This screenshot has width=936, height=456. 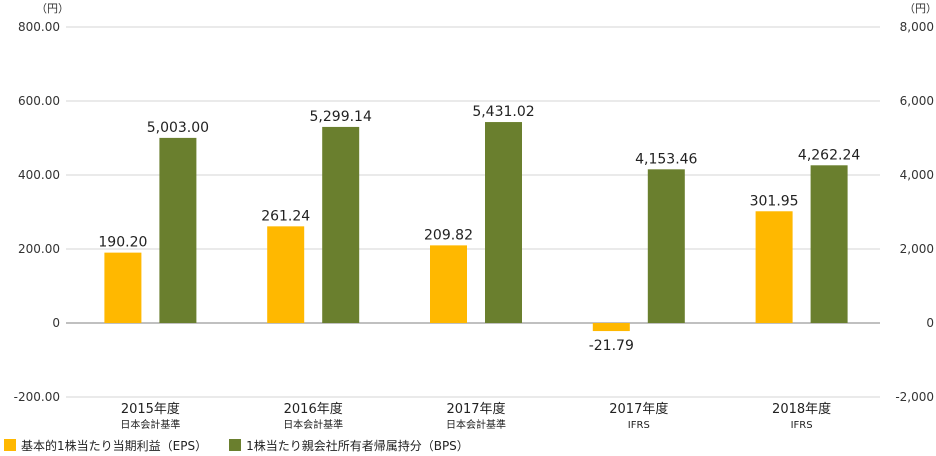 I want to click on right-axis-tick-label: 4,000, so click(x=917, y=175).